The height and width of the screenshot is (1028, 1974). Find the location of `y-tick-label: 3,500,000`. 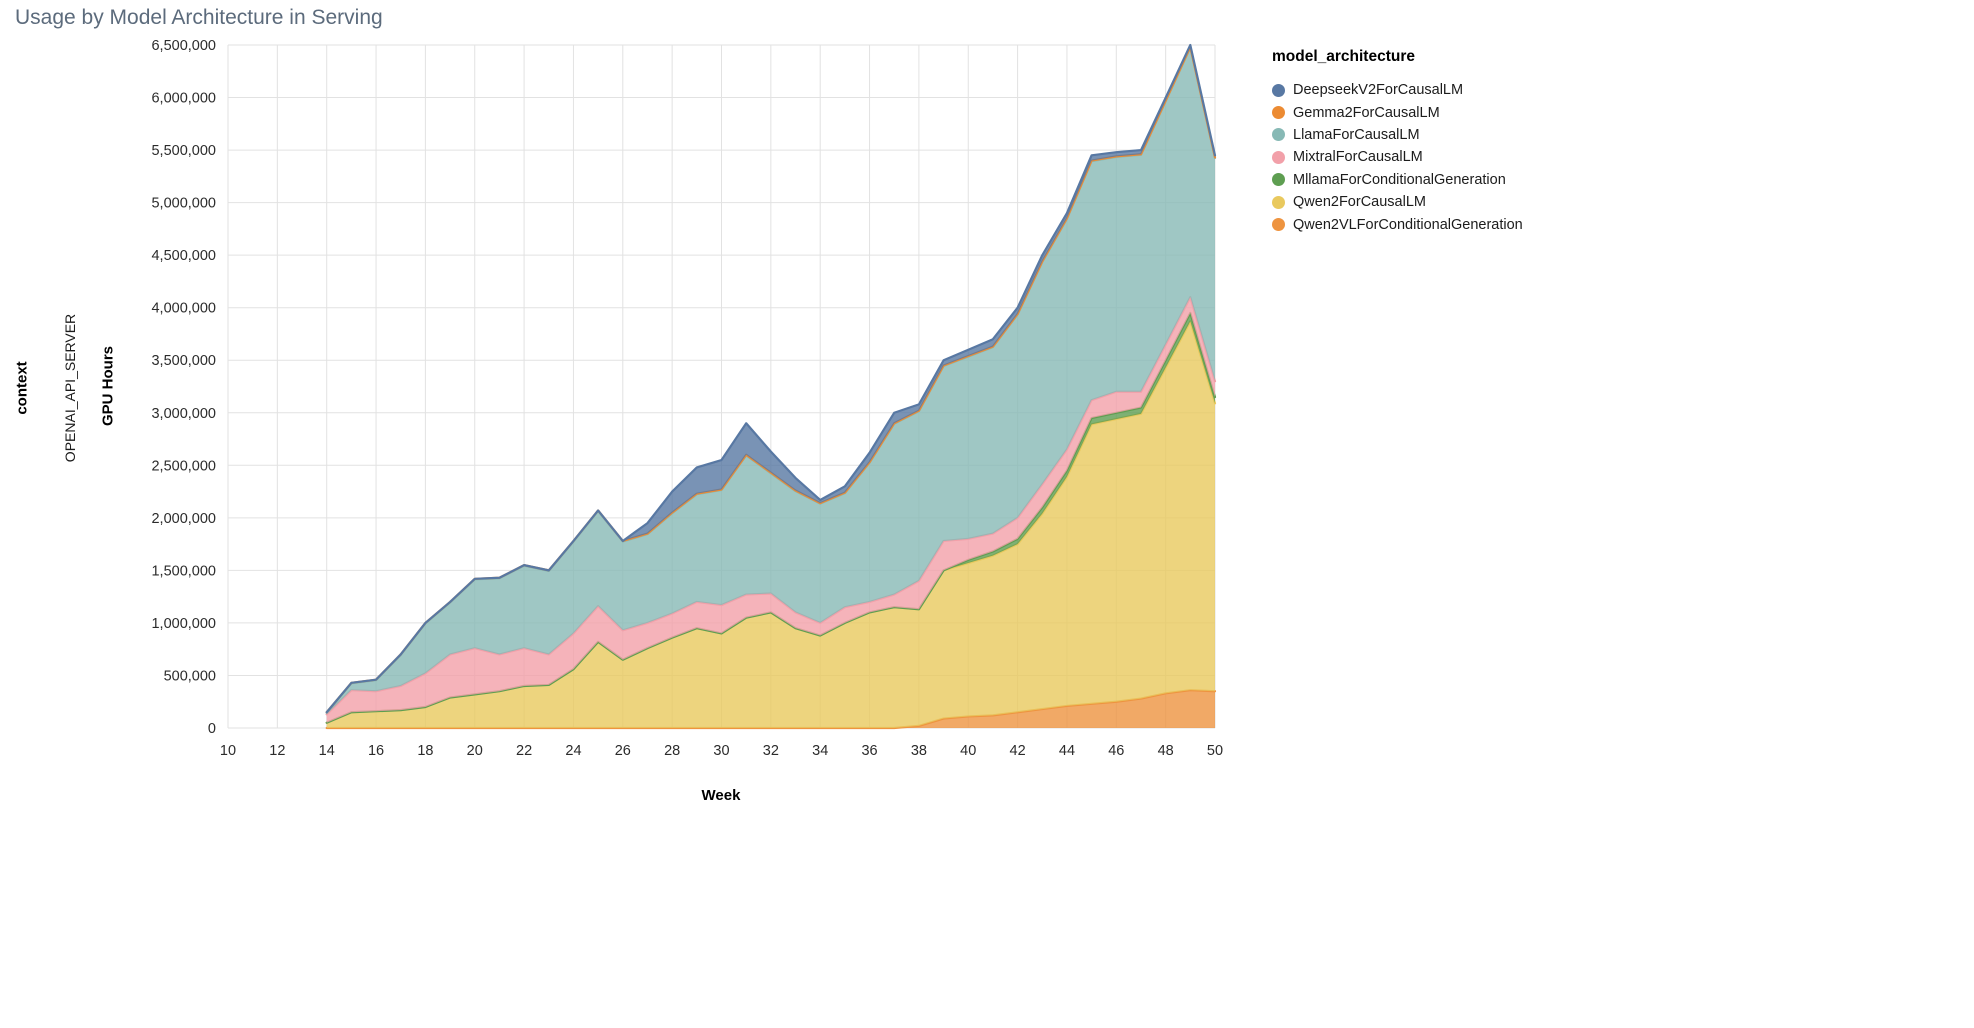

y-tick-label: 3,500,000 is located at coordinates (183, 361).